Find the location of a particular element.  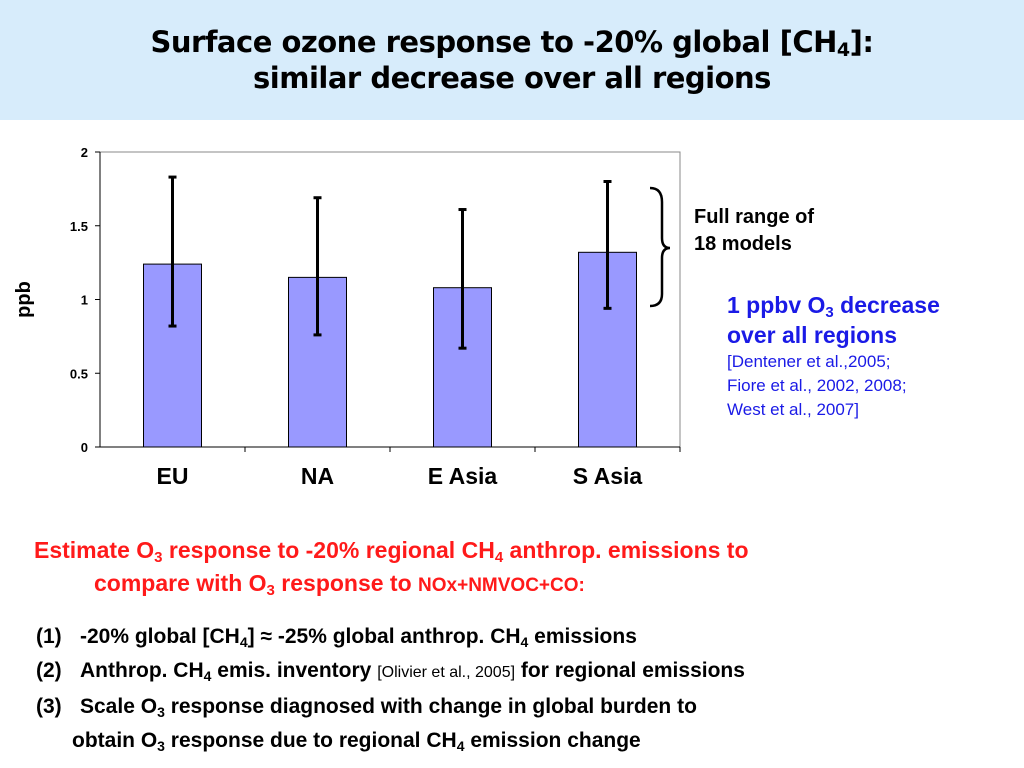

brace-shape is located at coordinates (660, 247).